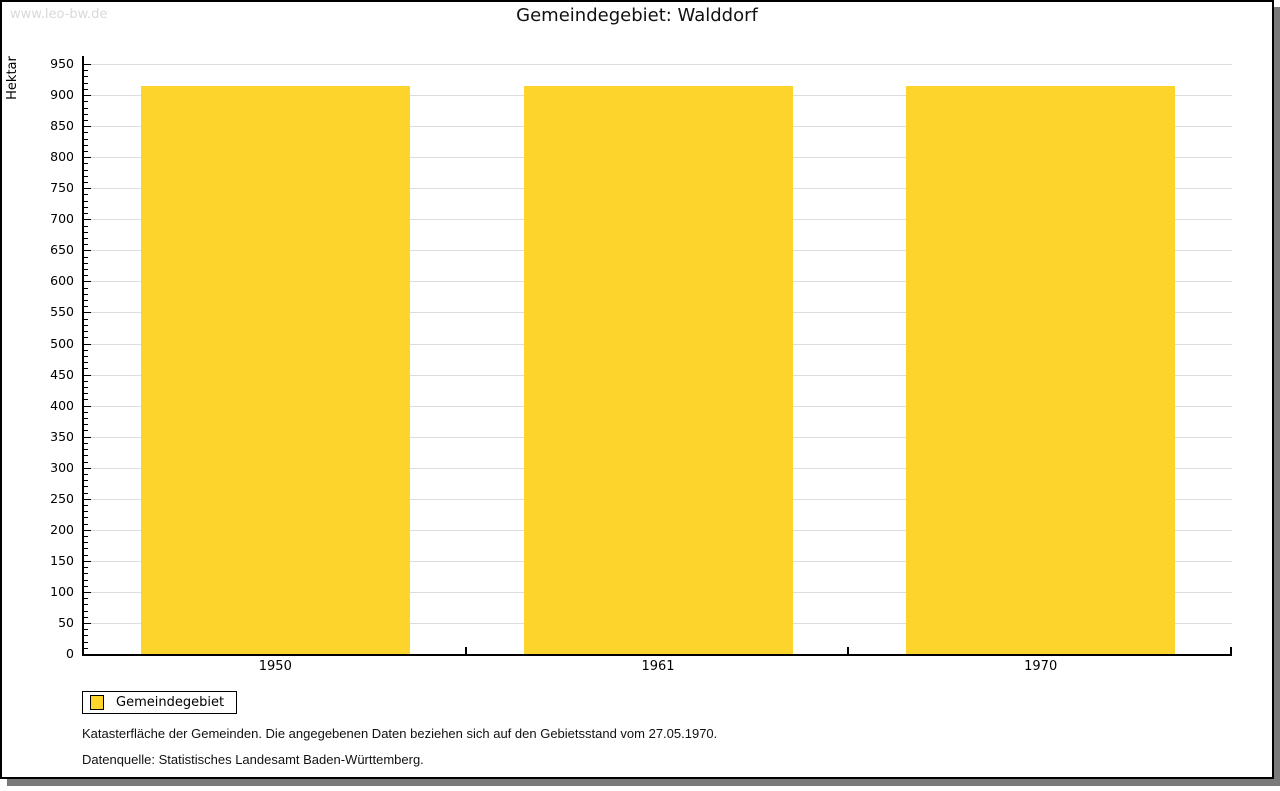 This screenshot has height=791, width=1280. What do you see at coordinates (62, 405) in the screenshot?
I see `y-tick-label: 400` at bounding box center [62, 405].